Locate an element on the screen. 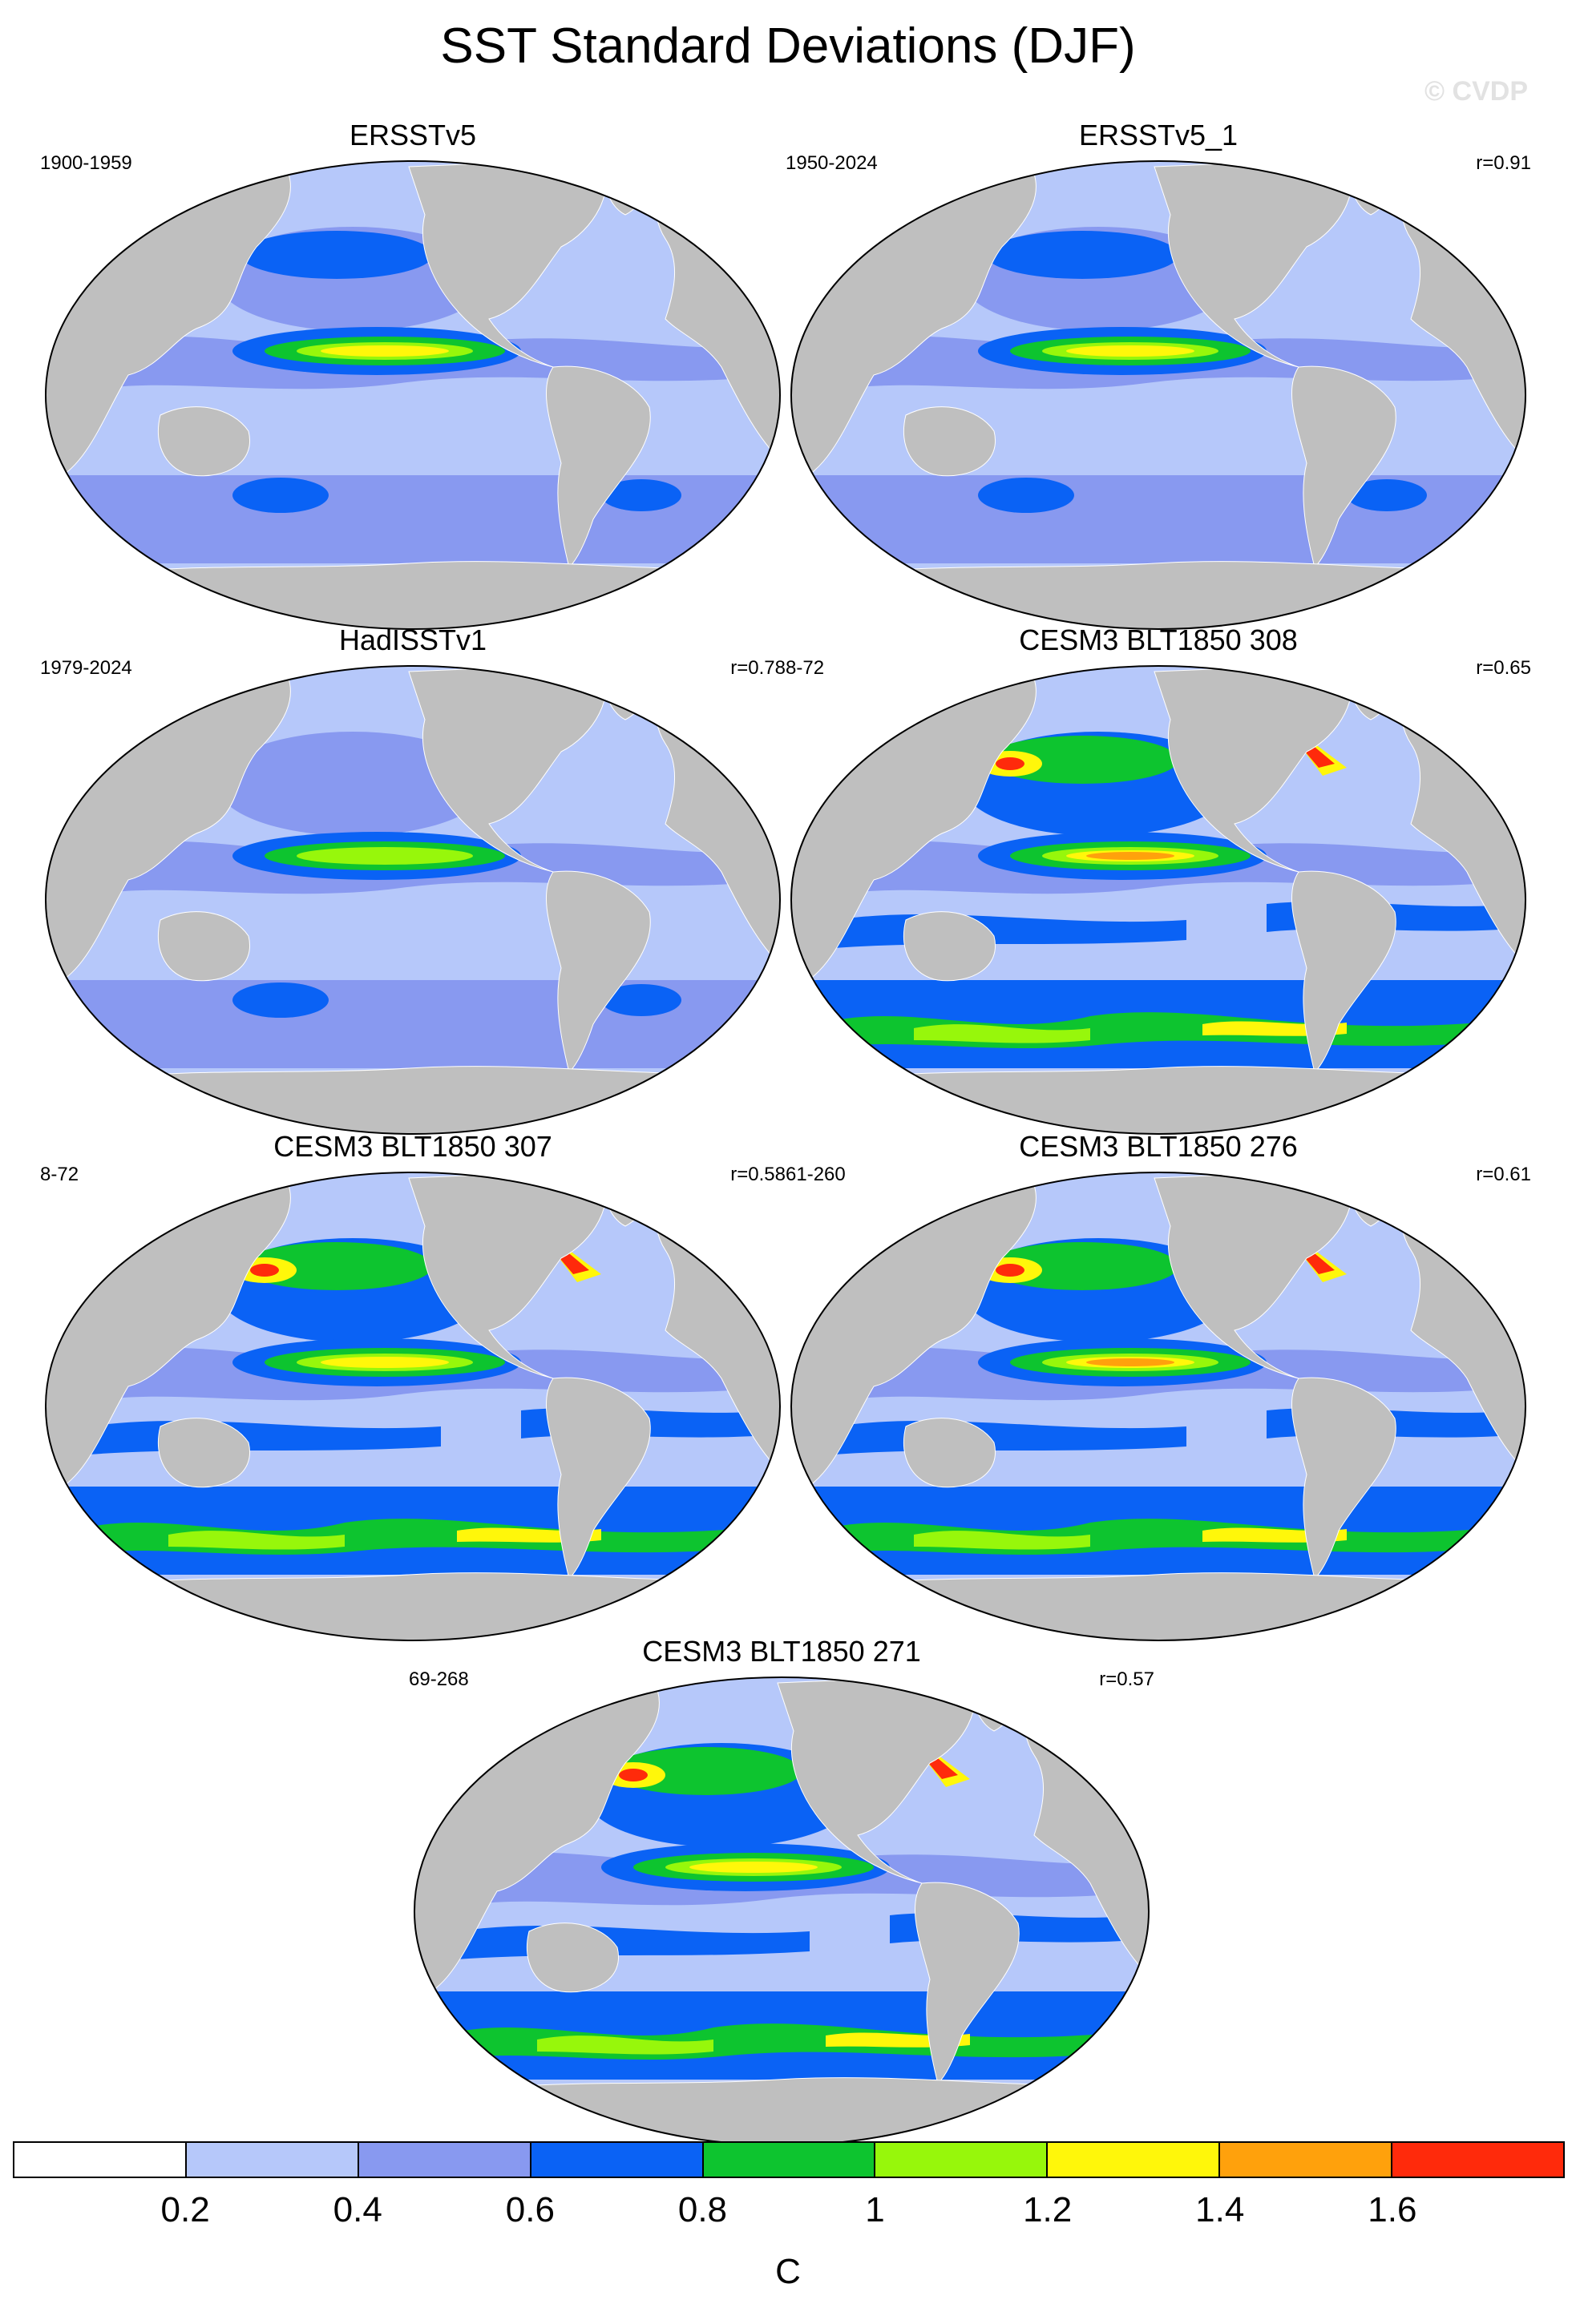 The height and width of the screenshot is (2324, 1576). panel-title: CESM3 BLT1850 276 is located at coordinates (1158, 1146).